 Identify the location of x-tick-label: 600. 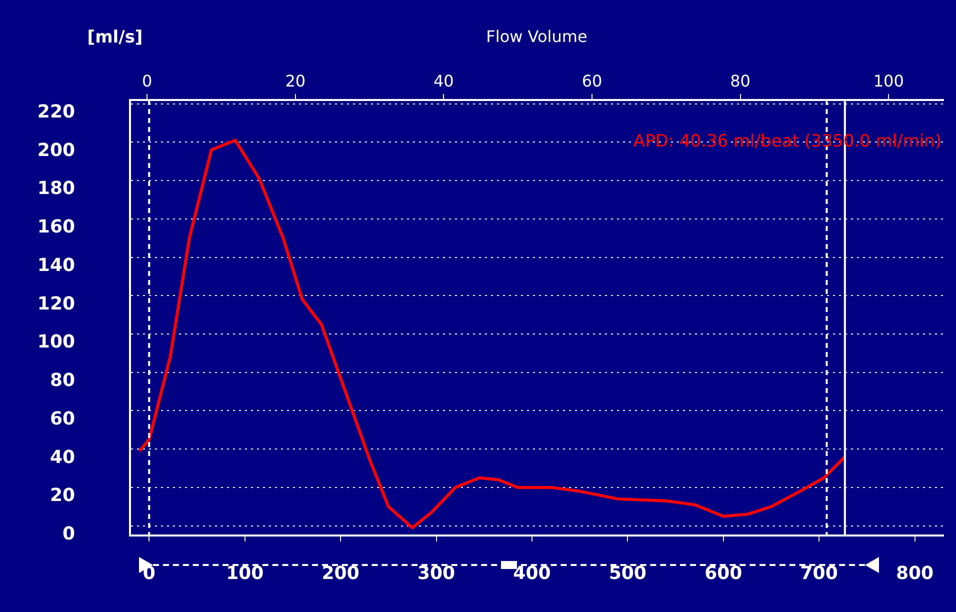
(723, 573).